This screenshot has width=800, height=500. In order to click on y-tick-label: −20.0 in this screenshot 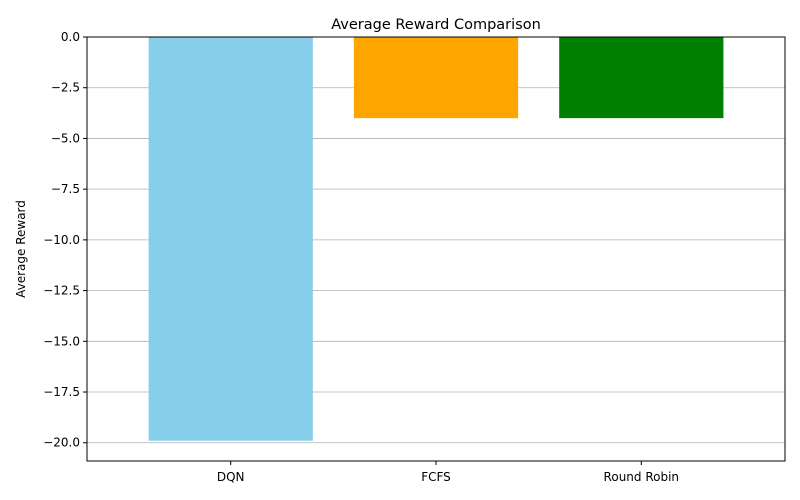, I will do `click(61, 443)`.